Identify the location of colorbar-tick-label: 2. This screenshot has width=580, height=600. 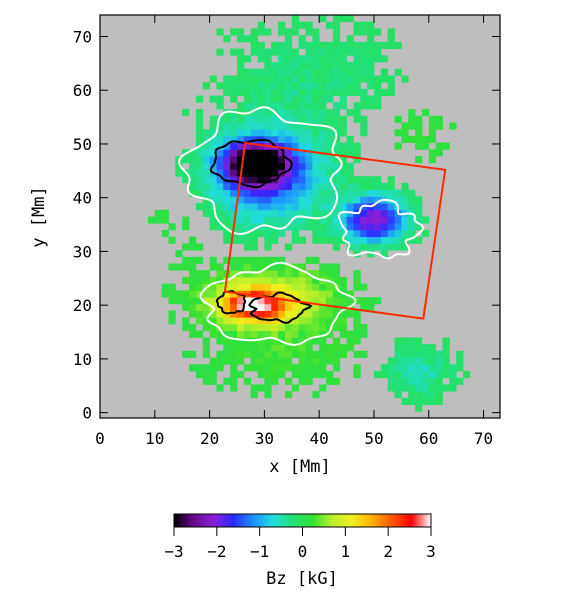
(388, 551).